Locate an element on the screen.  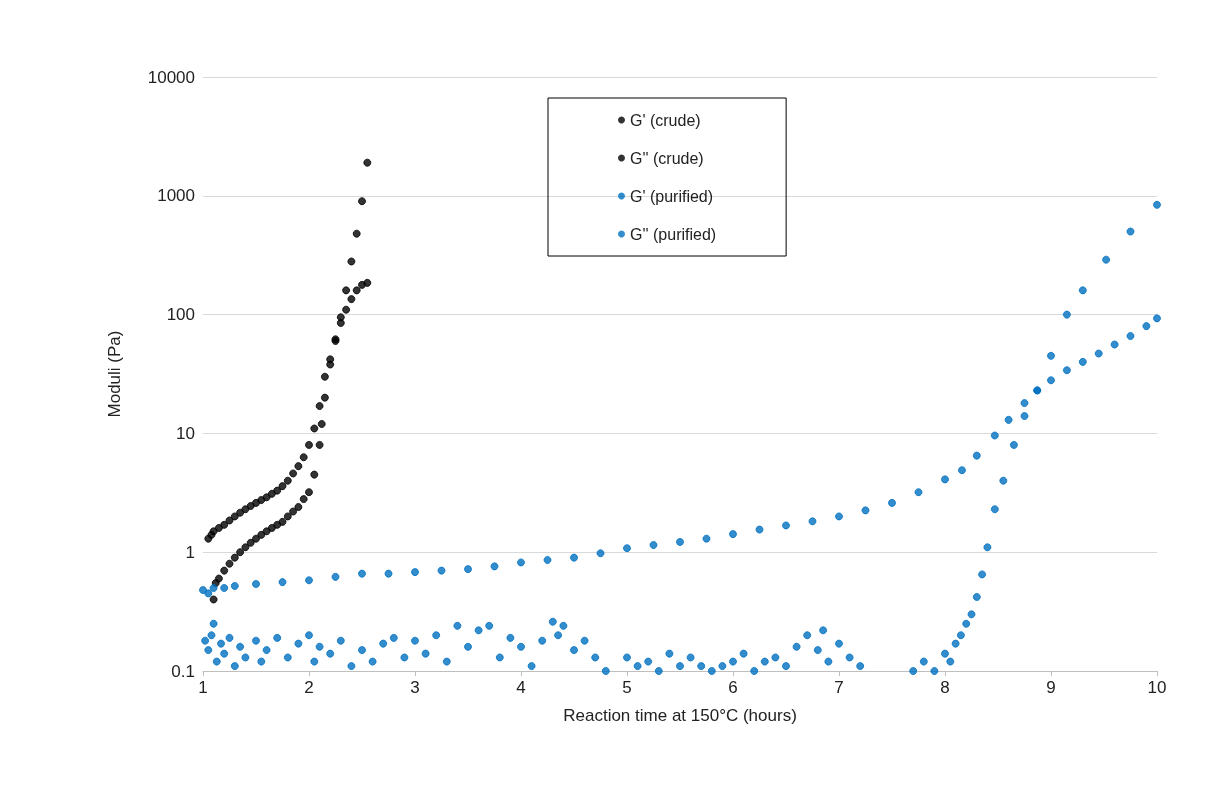
x-tick-label: 3 is located at coordinates (415, 687).